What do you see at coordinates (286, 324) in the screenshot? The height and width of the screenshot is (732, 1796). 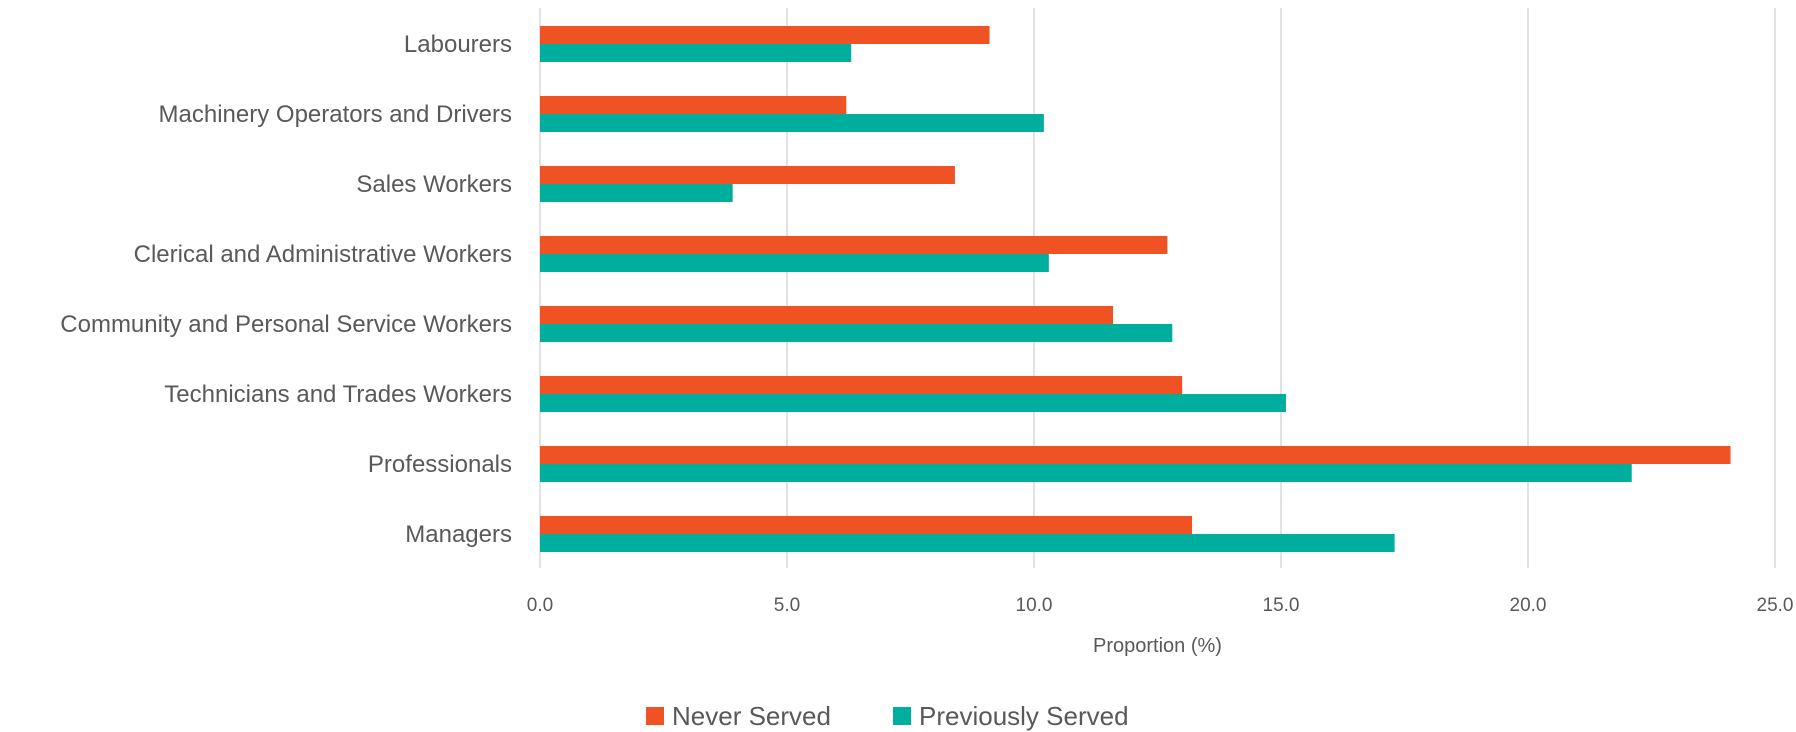 I see `category-label: Community and Personal Service Workers` at bounding box center [286, 324].